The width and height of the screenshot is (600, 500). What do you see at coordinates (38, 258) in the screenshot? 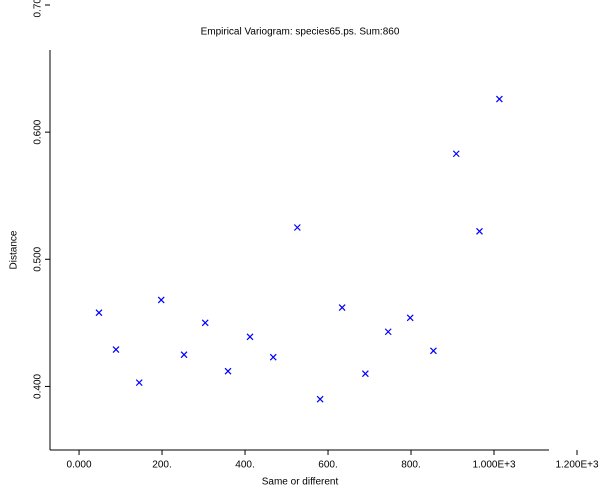
I see `y-tick-label: 0.500` at bounding box center [38, 258].